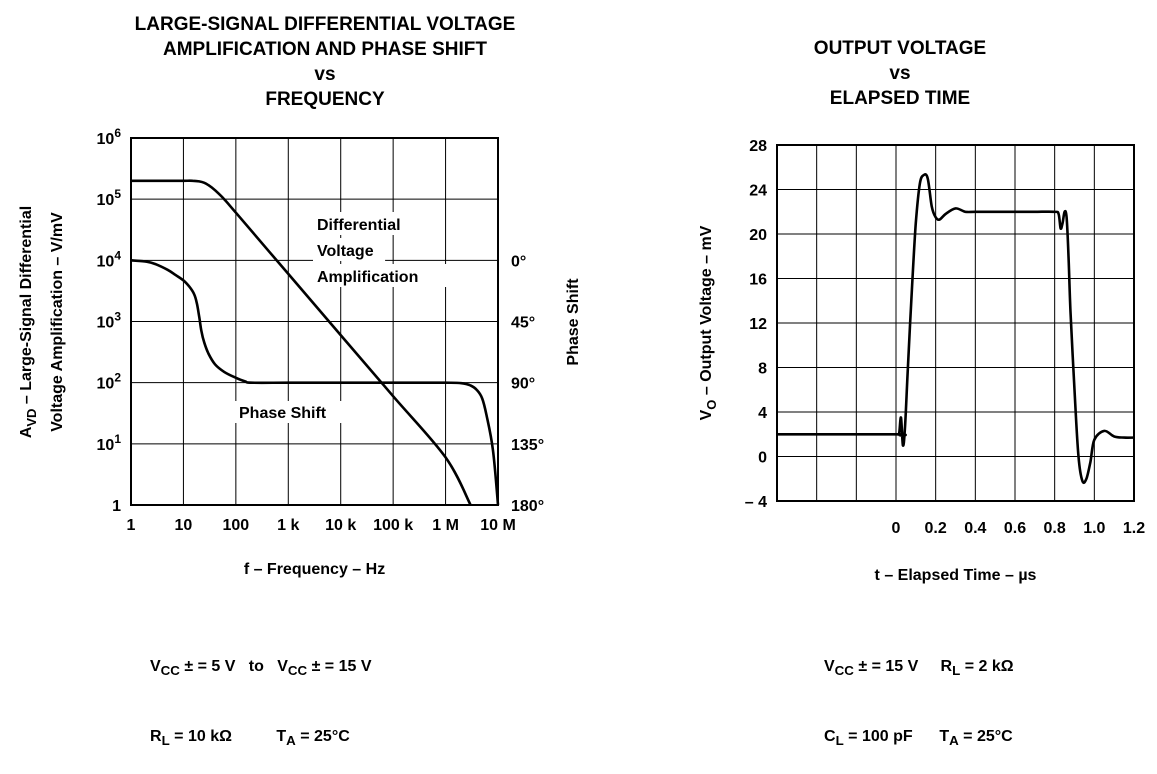  Describe the element at coordinates (518, 261) in the screenshot. I see `left-y2-tick-label: 0°` at that location.